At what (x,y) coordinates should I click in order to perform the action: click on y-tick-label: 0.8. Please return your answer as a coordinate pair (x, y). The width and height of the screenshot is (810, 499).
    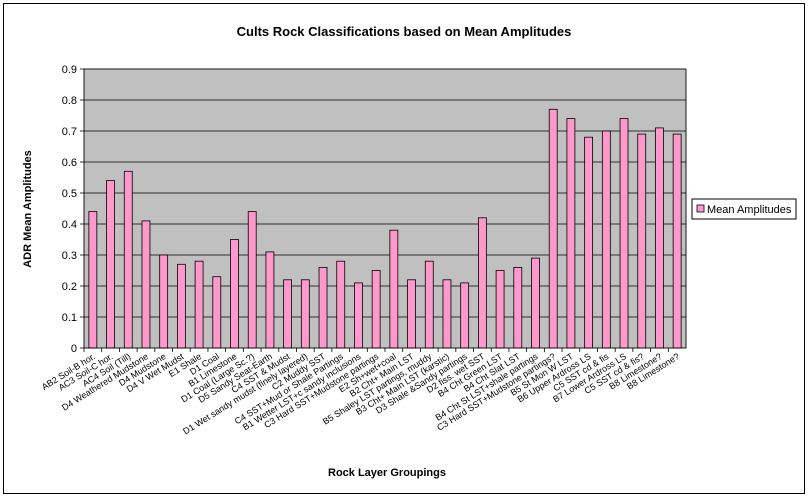
    Looking at the image, I should click on (69, 101).